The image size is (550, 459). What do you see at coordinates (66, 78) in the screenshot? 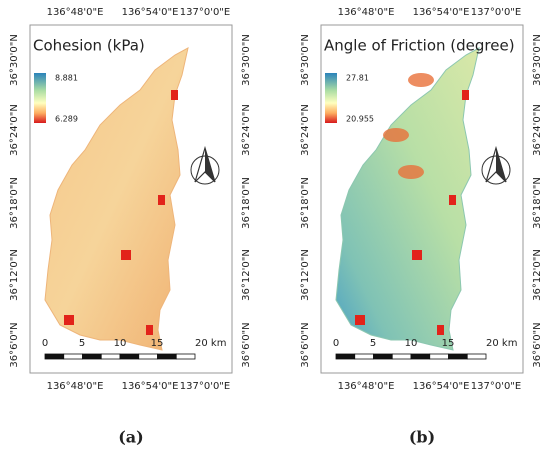
I see `legend-max: 8.881` at bounding box center [66, 78].